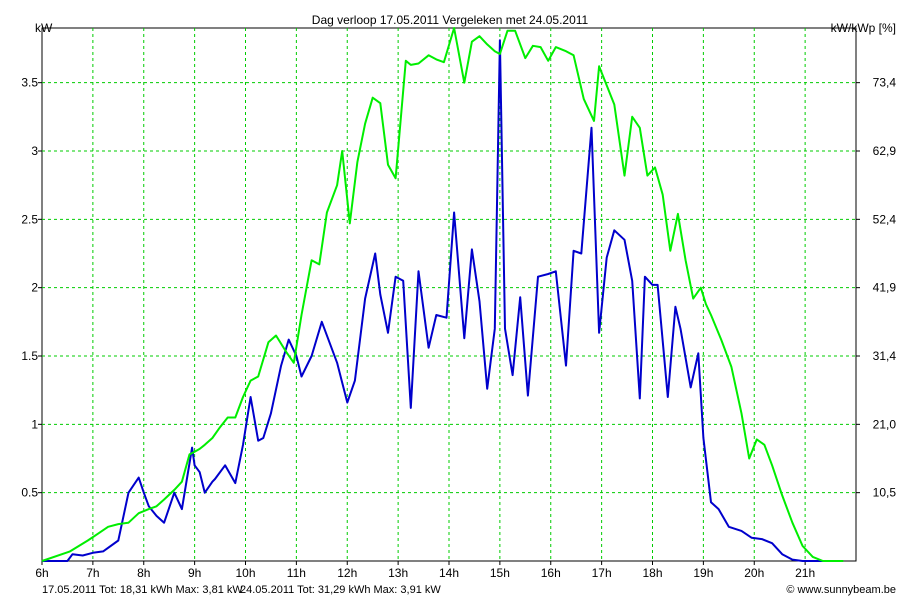 Image resolution: width=900 pixels, height=600 pixels. I want to click on y-tick-label-left: 3, so click(34, 151).